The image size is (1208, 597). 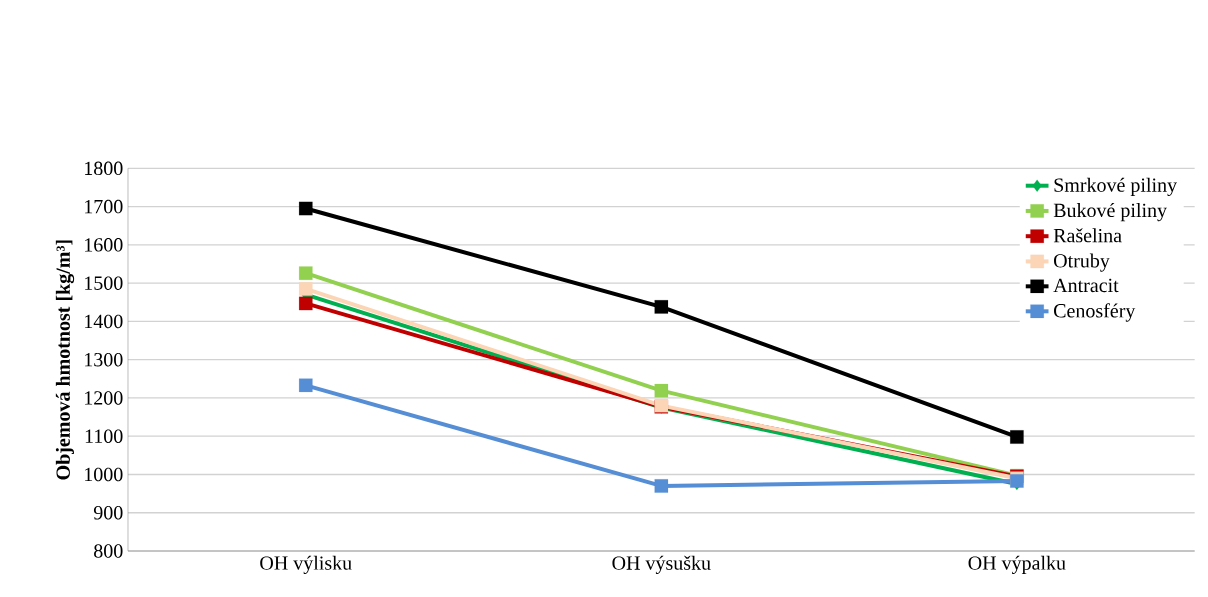 I want to click on y-tick-label: 1800, so click(x=104, y=168).